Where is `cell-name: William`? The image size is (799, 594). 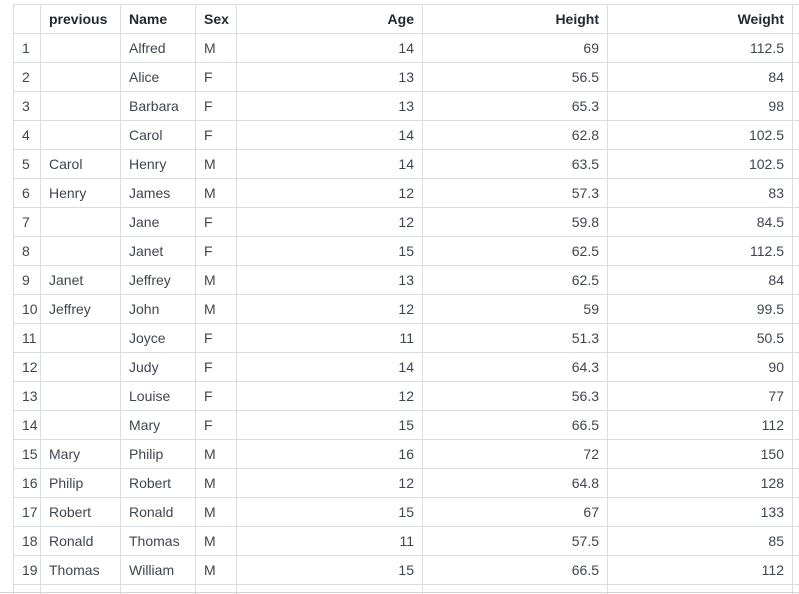 cell-name: William is located at coordinates (158, 570).